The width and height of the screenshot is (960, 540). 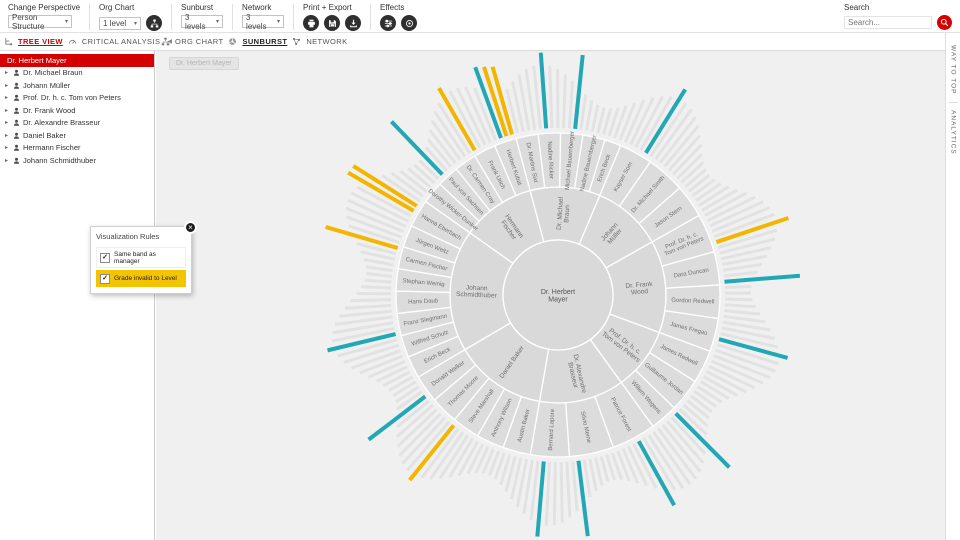 I want to click on tab-org-chart: ORG CHART, so click(x=199, y=41).